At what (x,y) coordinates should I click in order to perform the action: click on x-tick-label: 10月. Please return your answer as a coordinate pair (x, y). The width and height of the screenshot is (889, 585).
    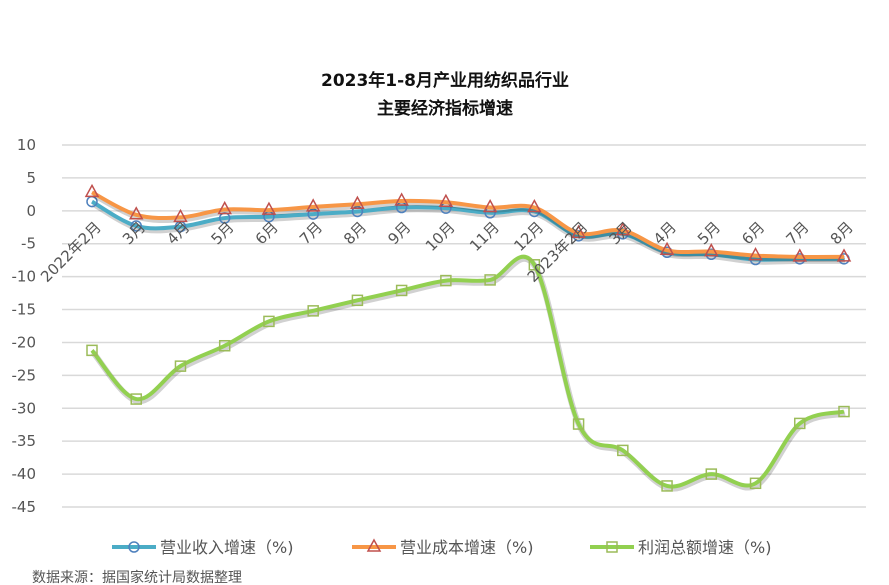
    Looking at the image, I should click on (440, 236).